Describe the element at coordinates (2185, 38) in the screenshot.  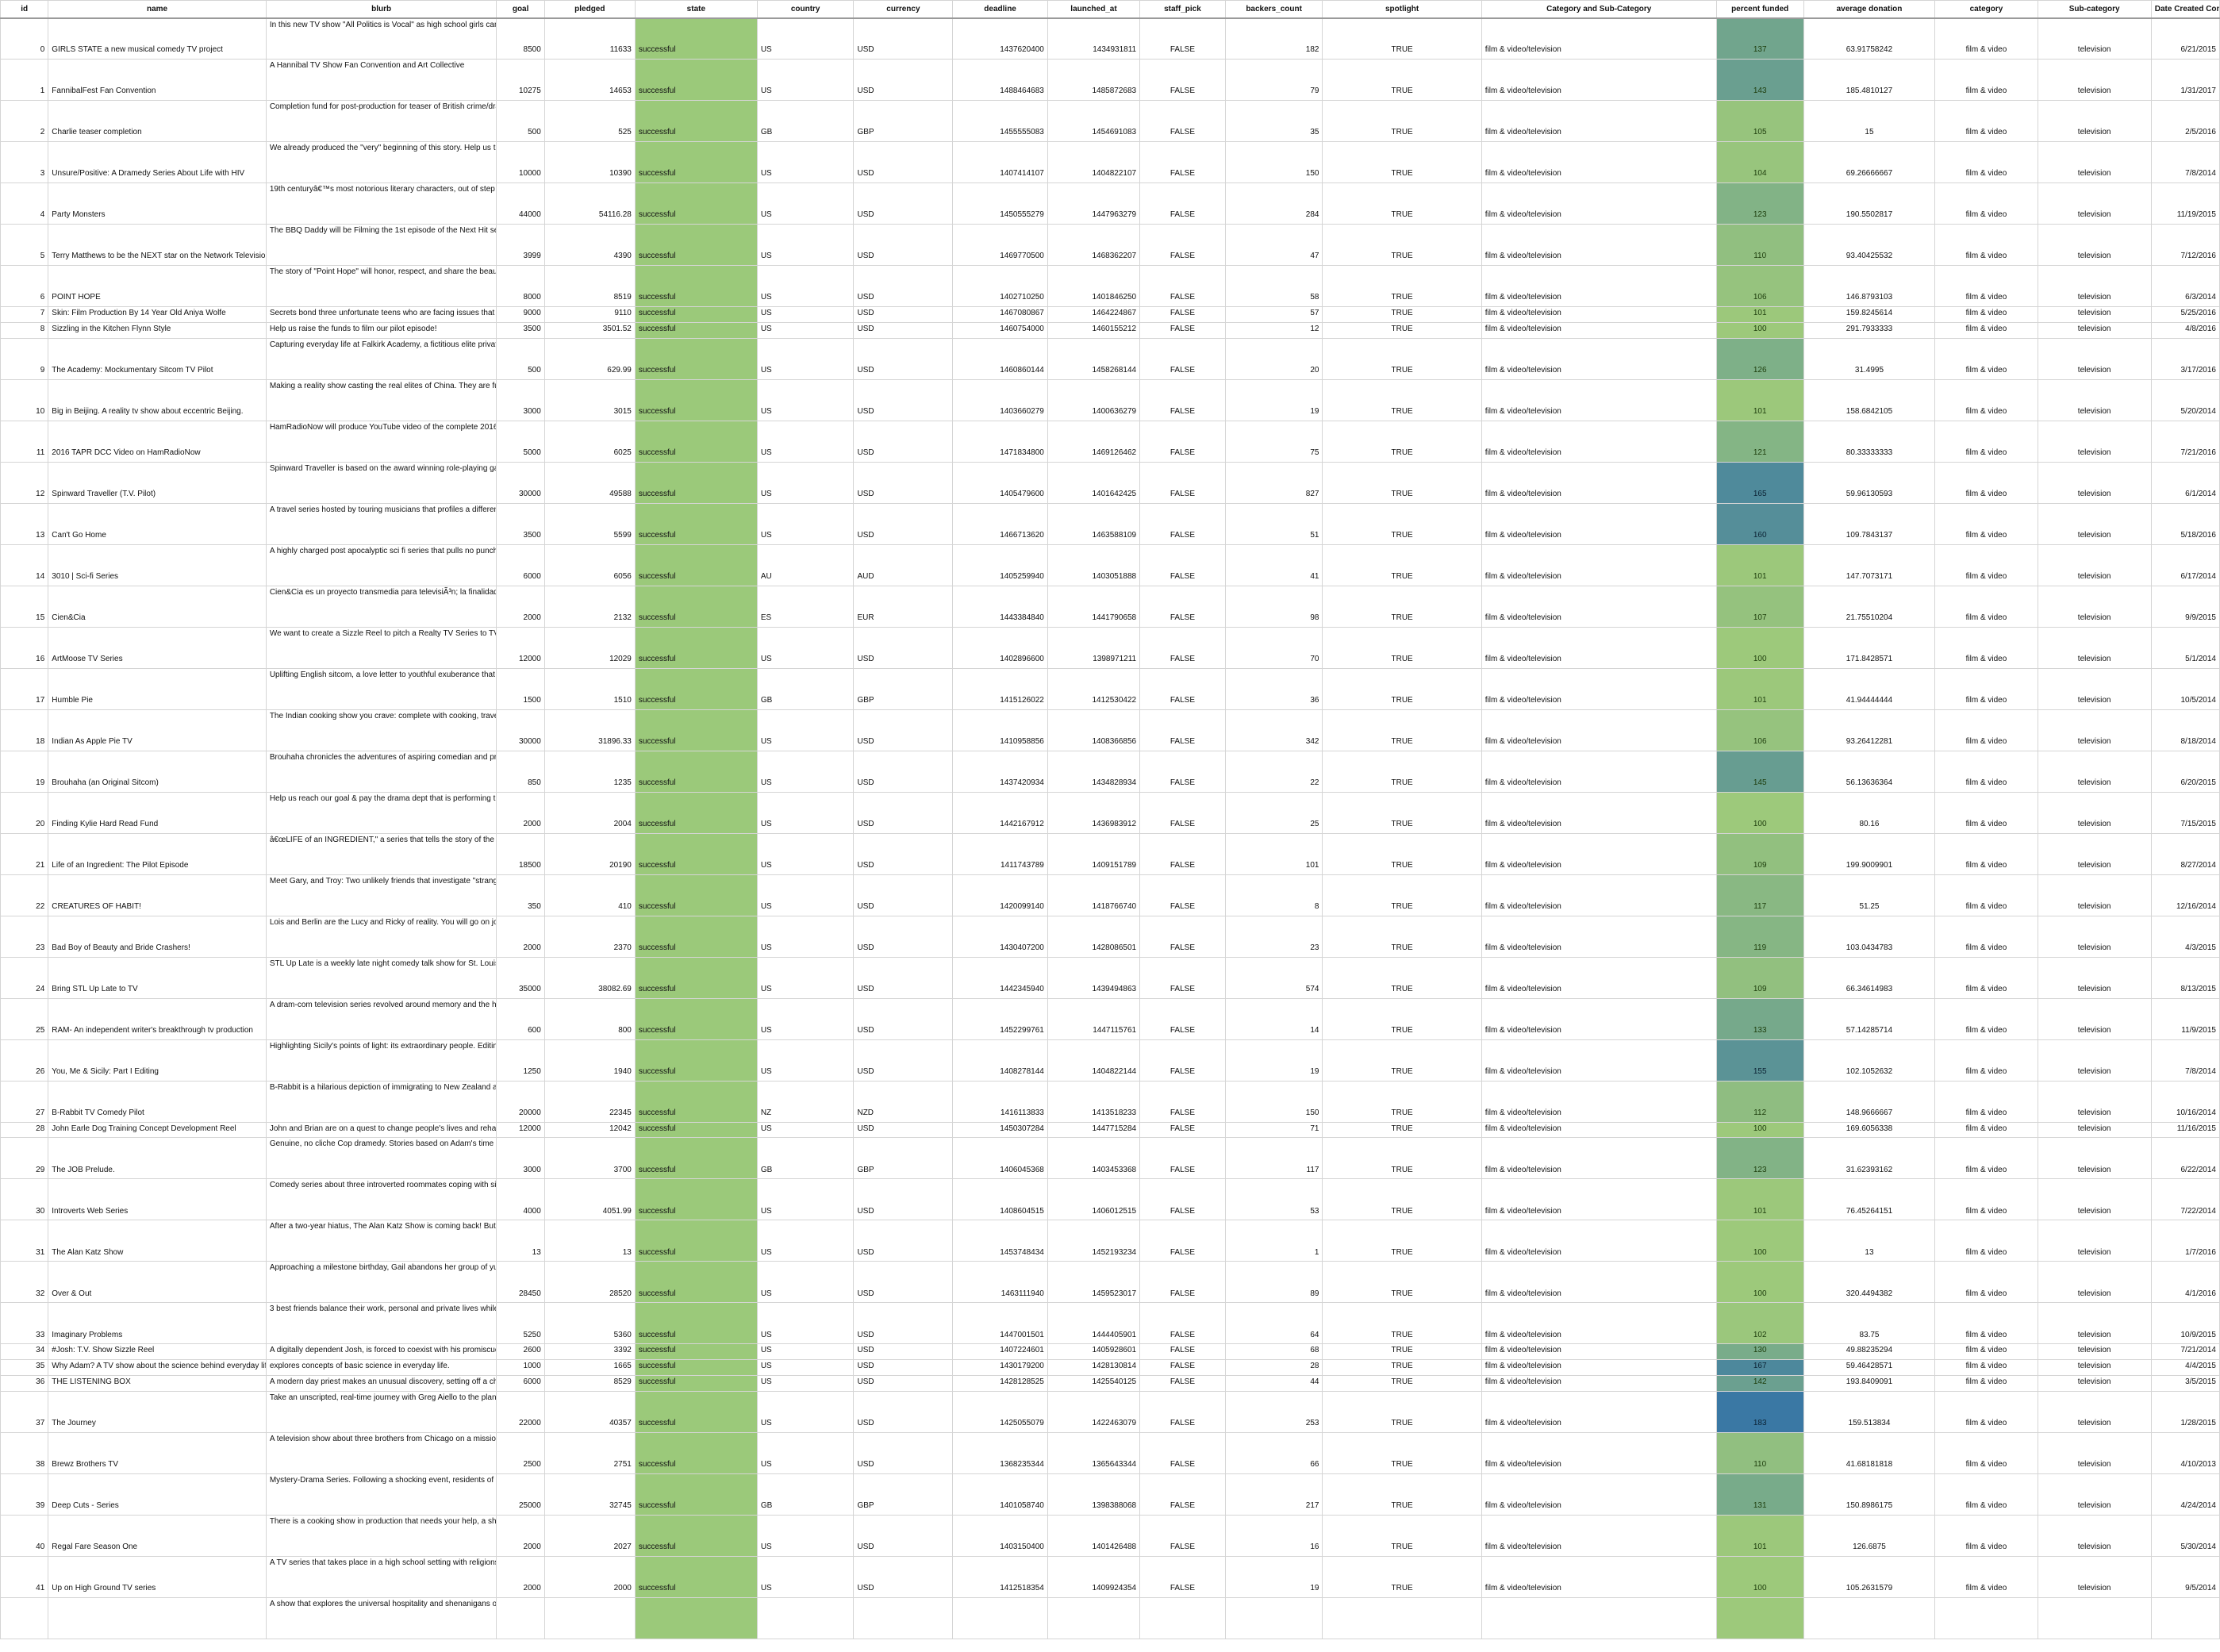
I see `cell-date: 6/21/2015` at that location.